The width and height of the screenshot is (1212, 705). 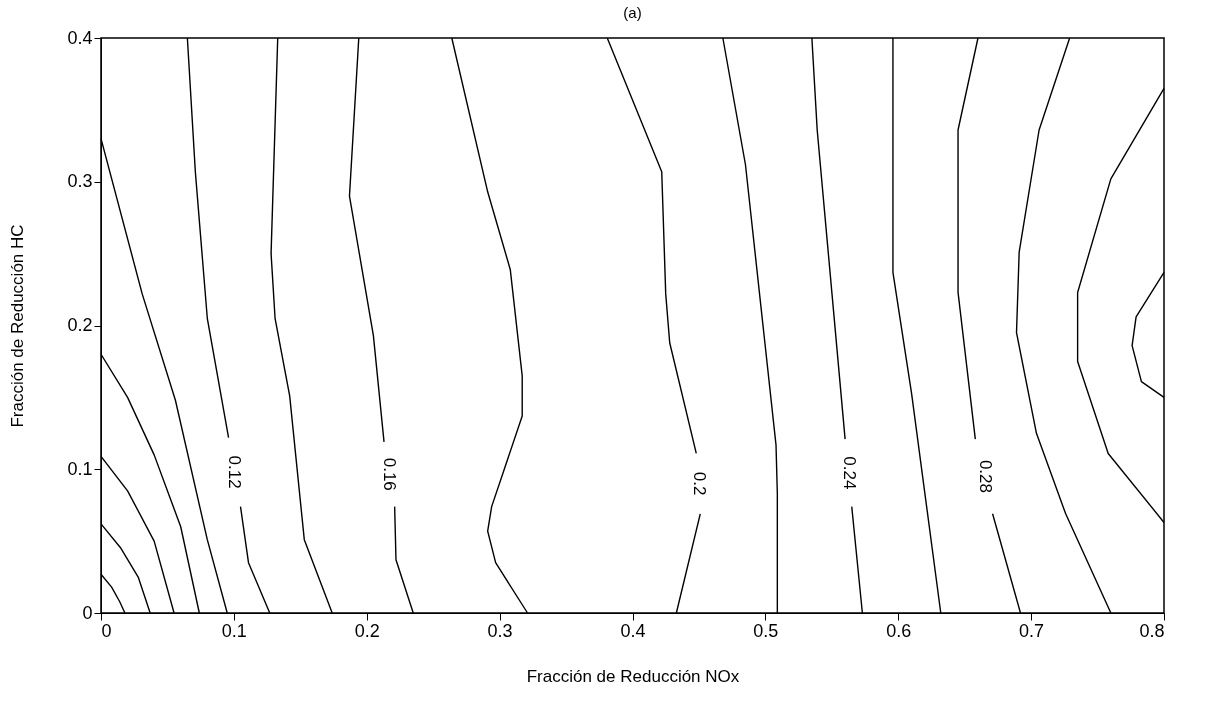 I want to click on text: 0.28, so click(x=985, y=476).